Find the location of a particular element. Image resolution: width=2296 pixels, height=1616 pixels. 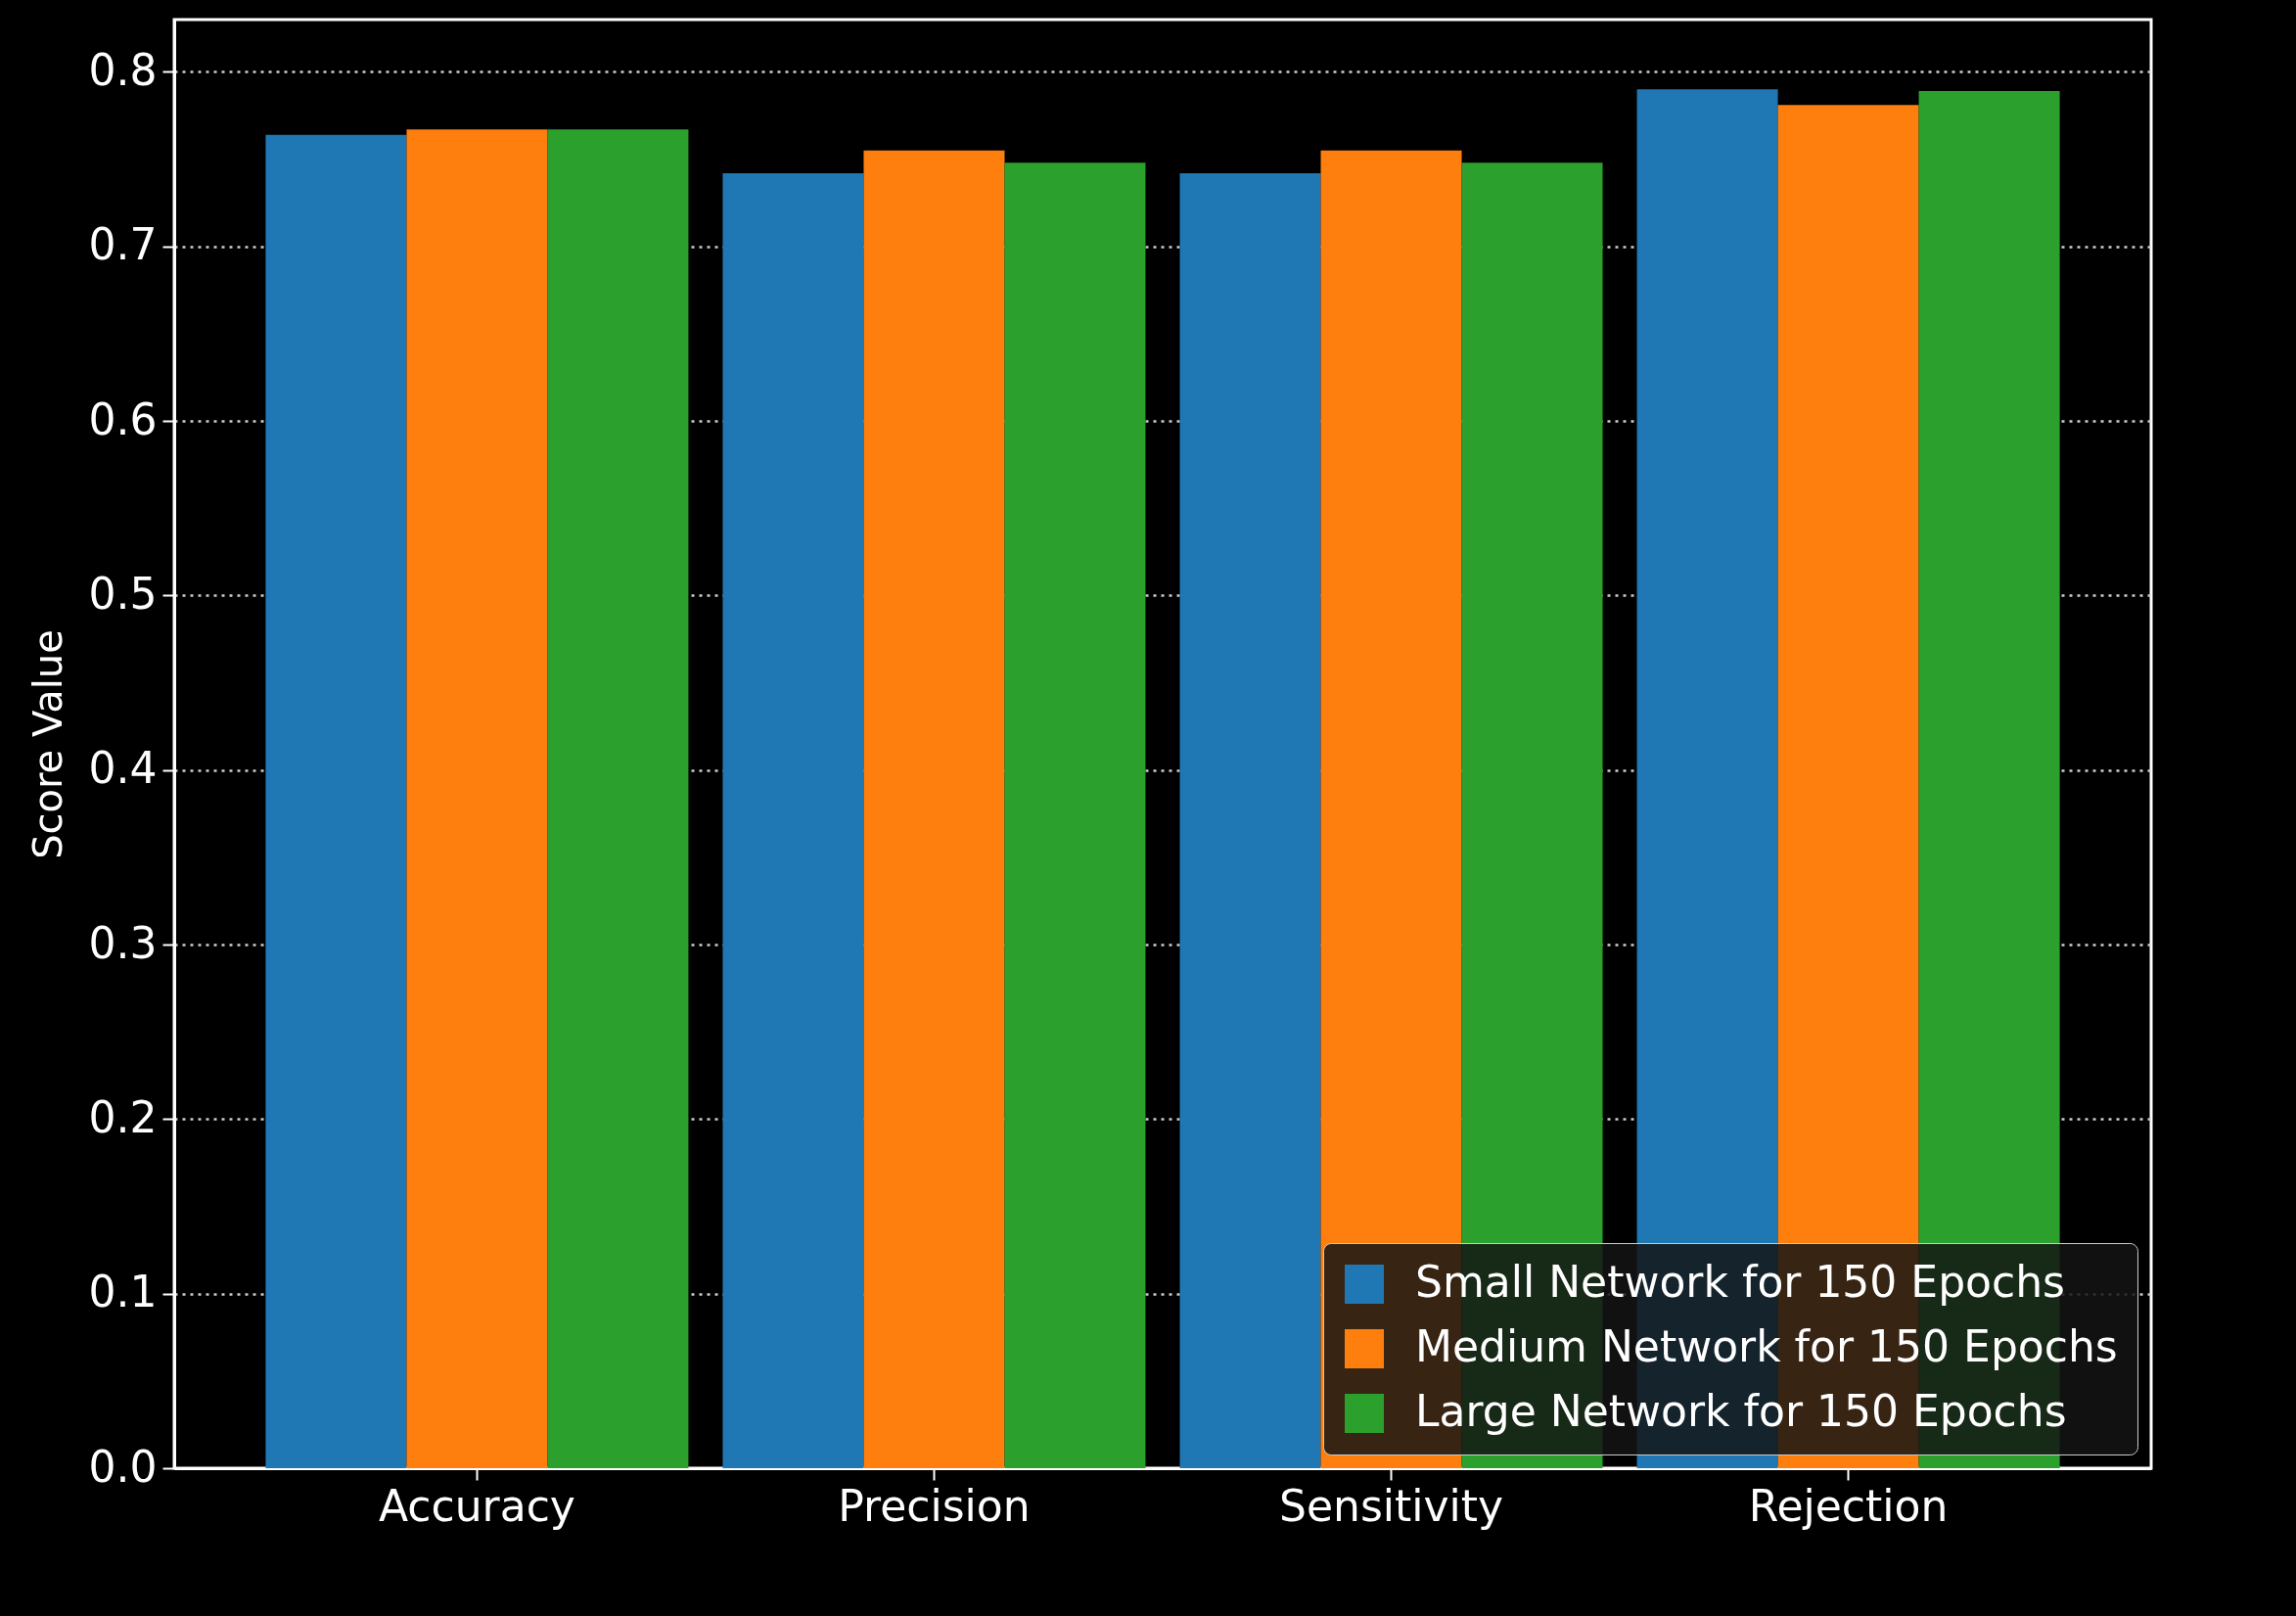

y-tick-label: 0.5 is located at coordinates (123, 593).